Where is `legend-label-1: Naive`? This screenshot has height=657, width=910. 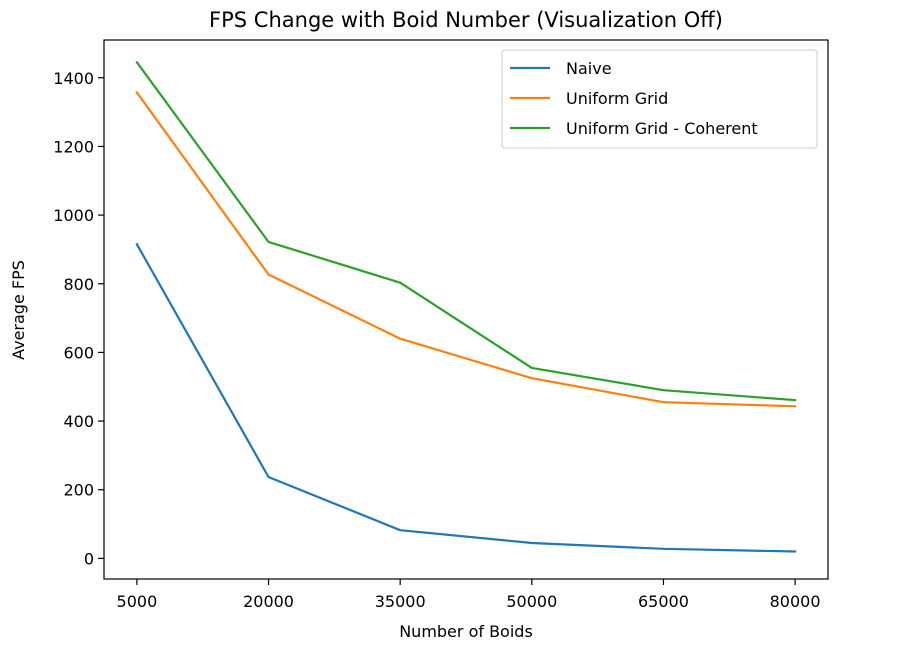
legend-label-1: Naive is located at coordinates (589, 68).